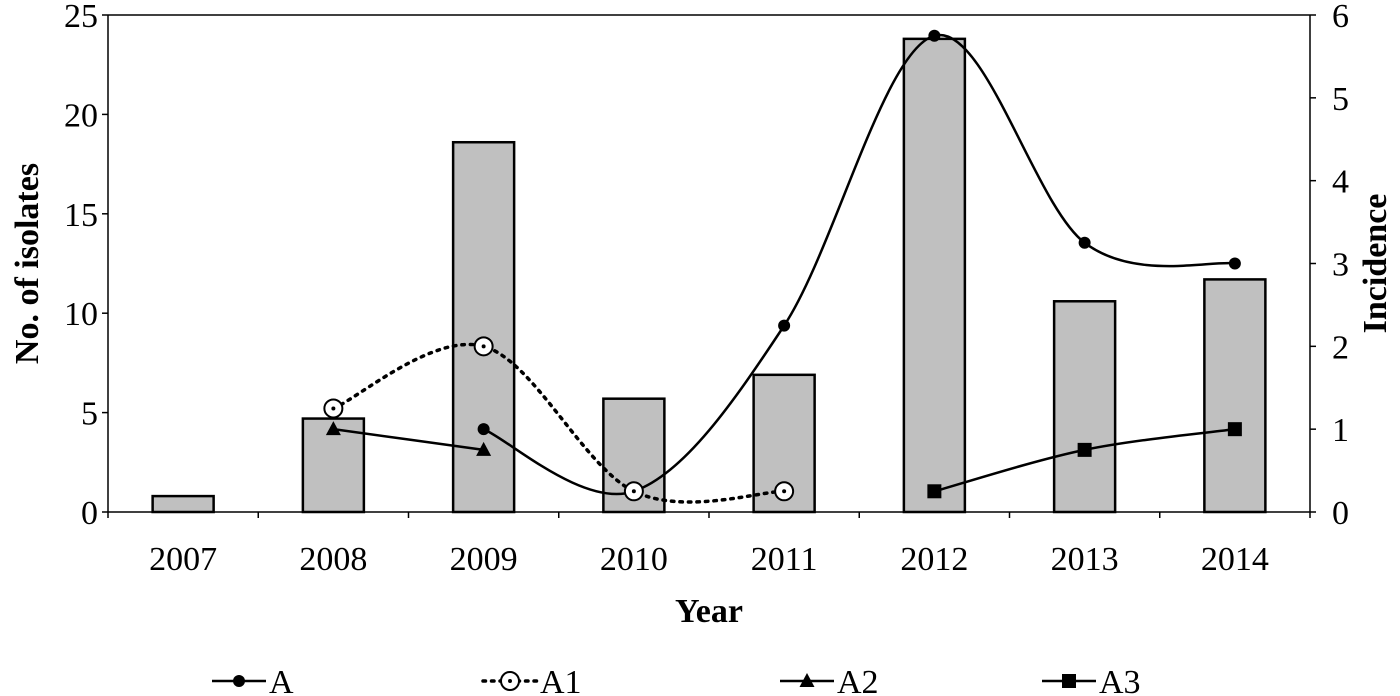 The image size is (1400, 696). I want to click on y2-tick-label: 4, so click(1340, 182).